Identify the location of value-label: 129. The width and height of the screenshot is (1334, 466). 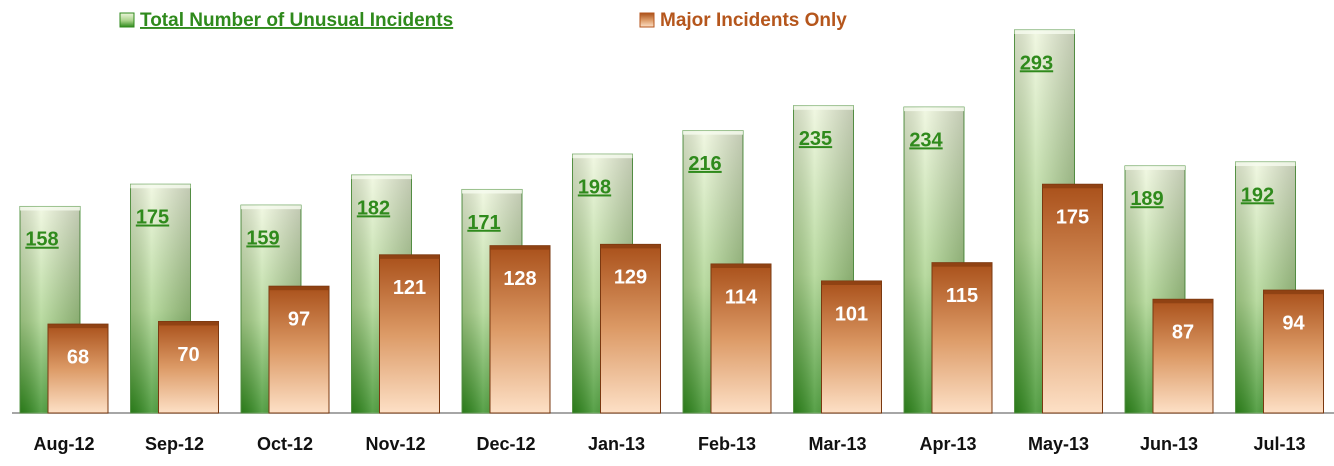
(630, 278).